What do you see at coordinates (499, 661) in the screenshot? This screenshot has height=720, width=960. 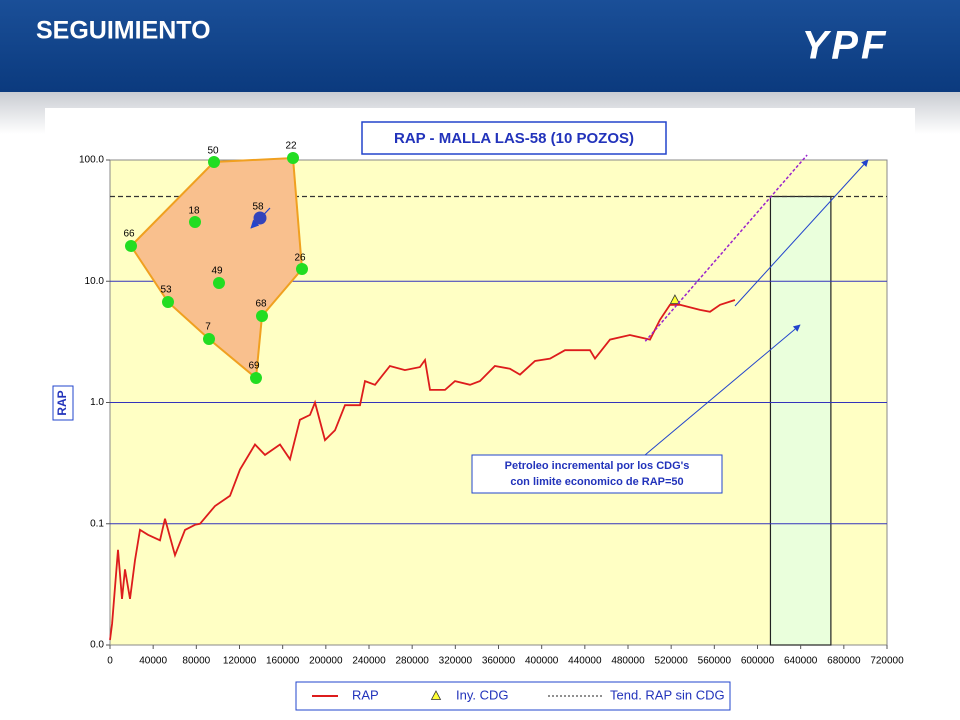 I see `x-tick-label: 360000` at bounding box center [499, 661].